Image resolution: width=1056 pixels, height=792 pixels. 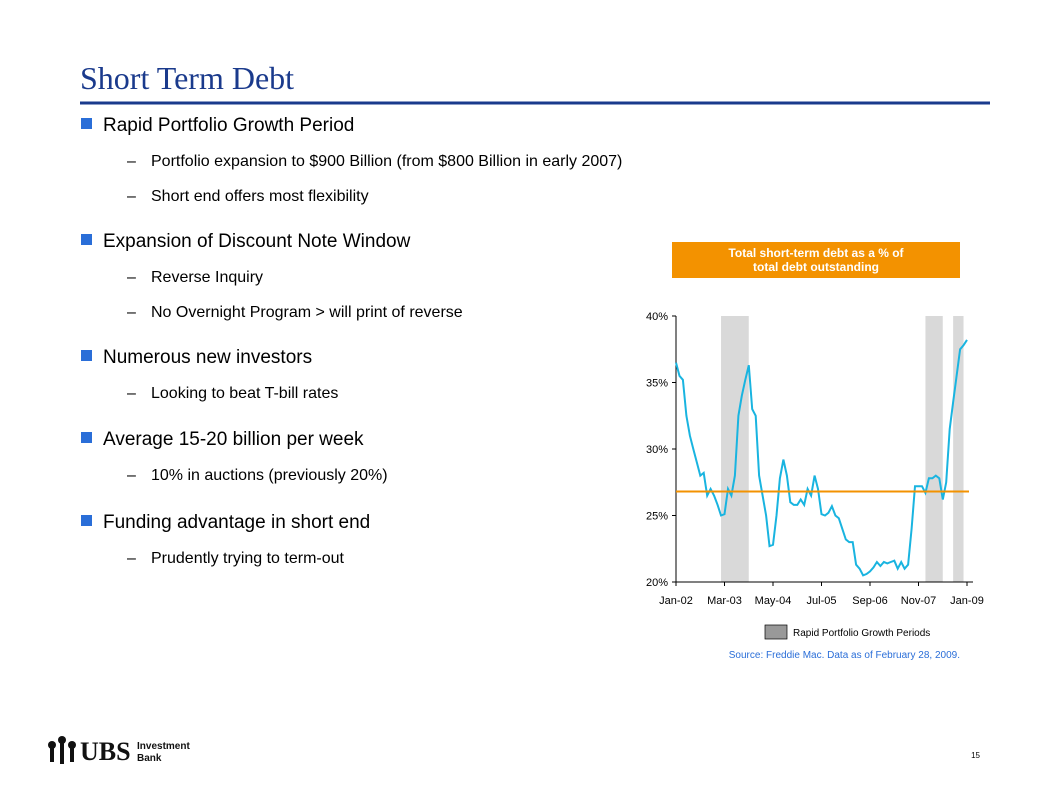 What do you see at coordinates (149, 758) in the screenshot?
I see `logo-line: Bank` at bounding box center [149, 758].